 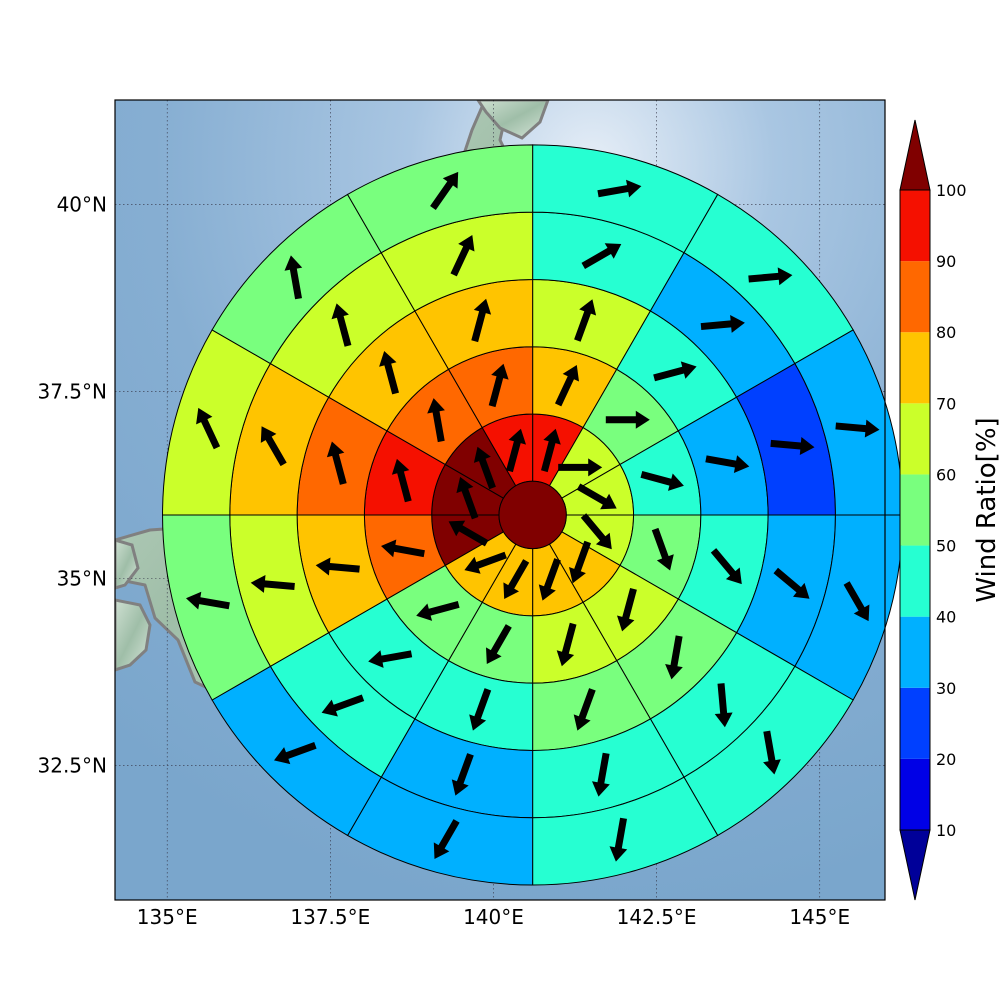 I want to click on arrow-s10-r1, so click(x=436, y=420).